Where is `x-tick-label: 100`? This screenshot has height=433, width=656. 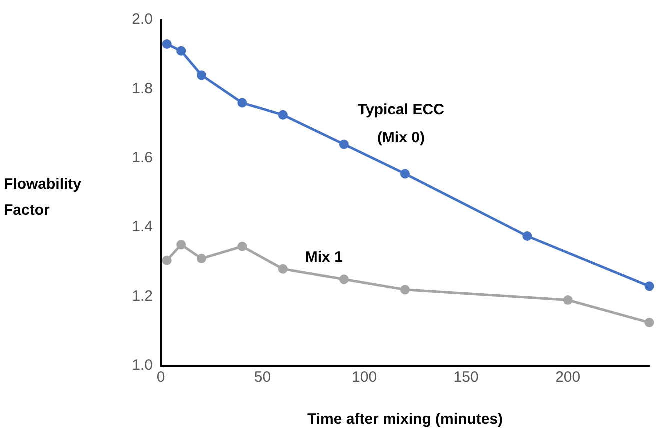
x-tick-label: 100 is located at coordinates (365, 377).